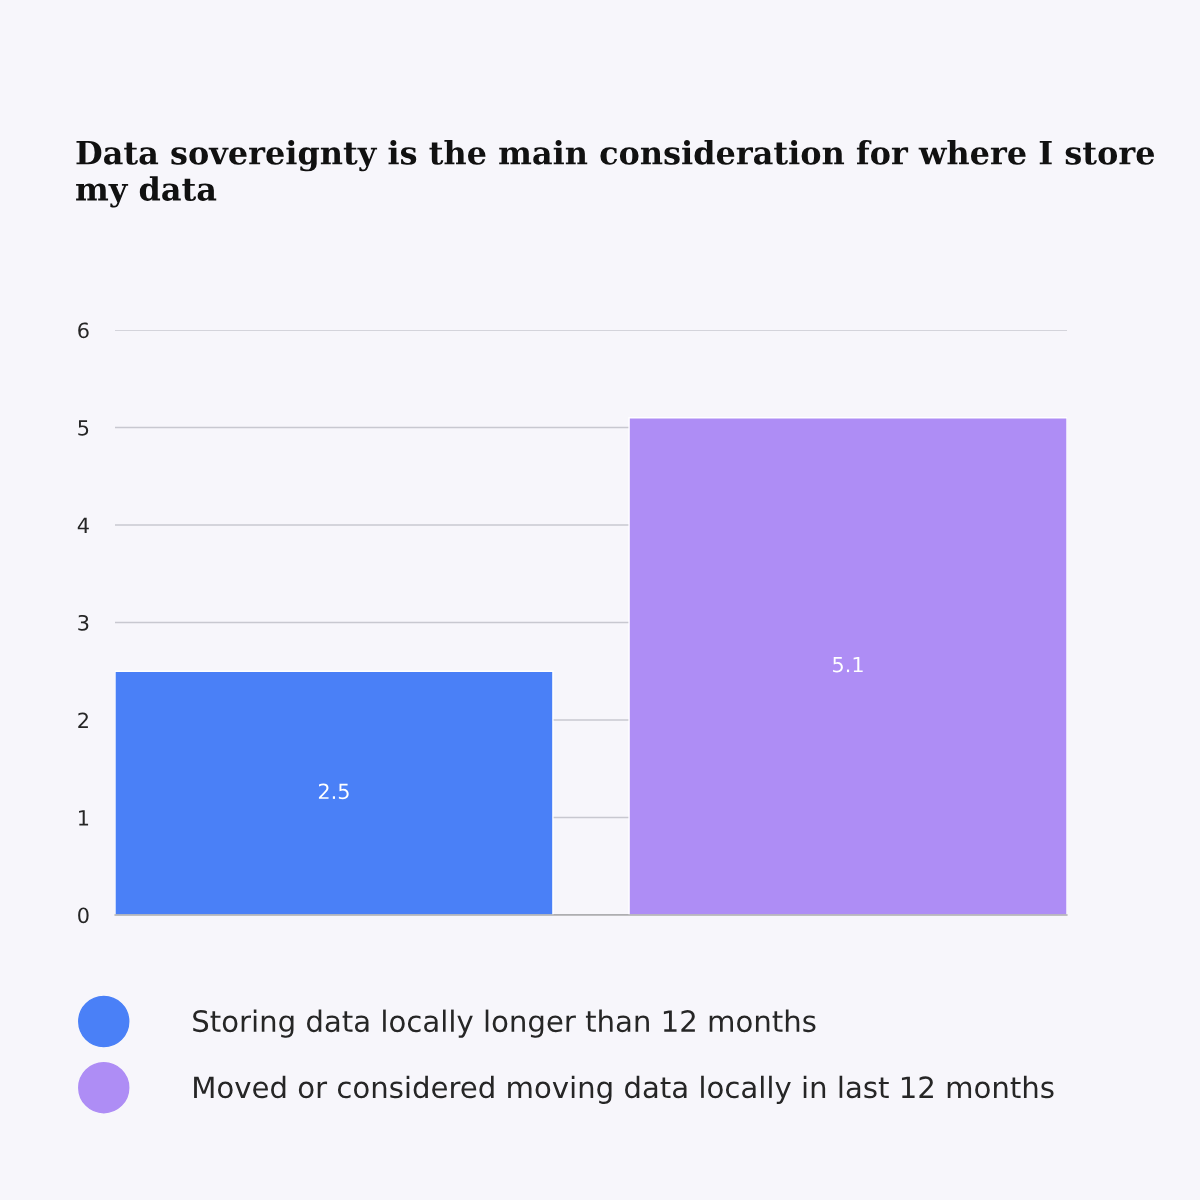 This screenshot has width=1200, height=1200. What do you see at coordinates (333, 791) in the screenshot?
I see `data-label: 2.5` at bounding box center [333, 791].